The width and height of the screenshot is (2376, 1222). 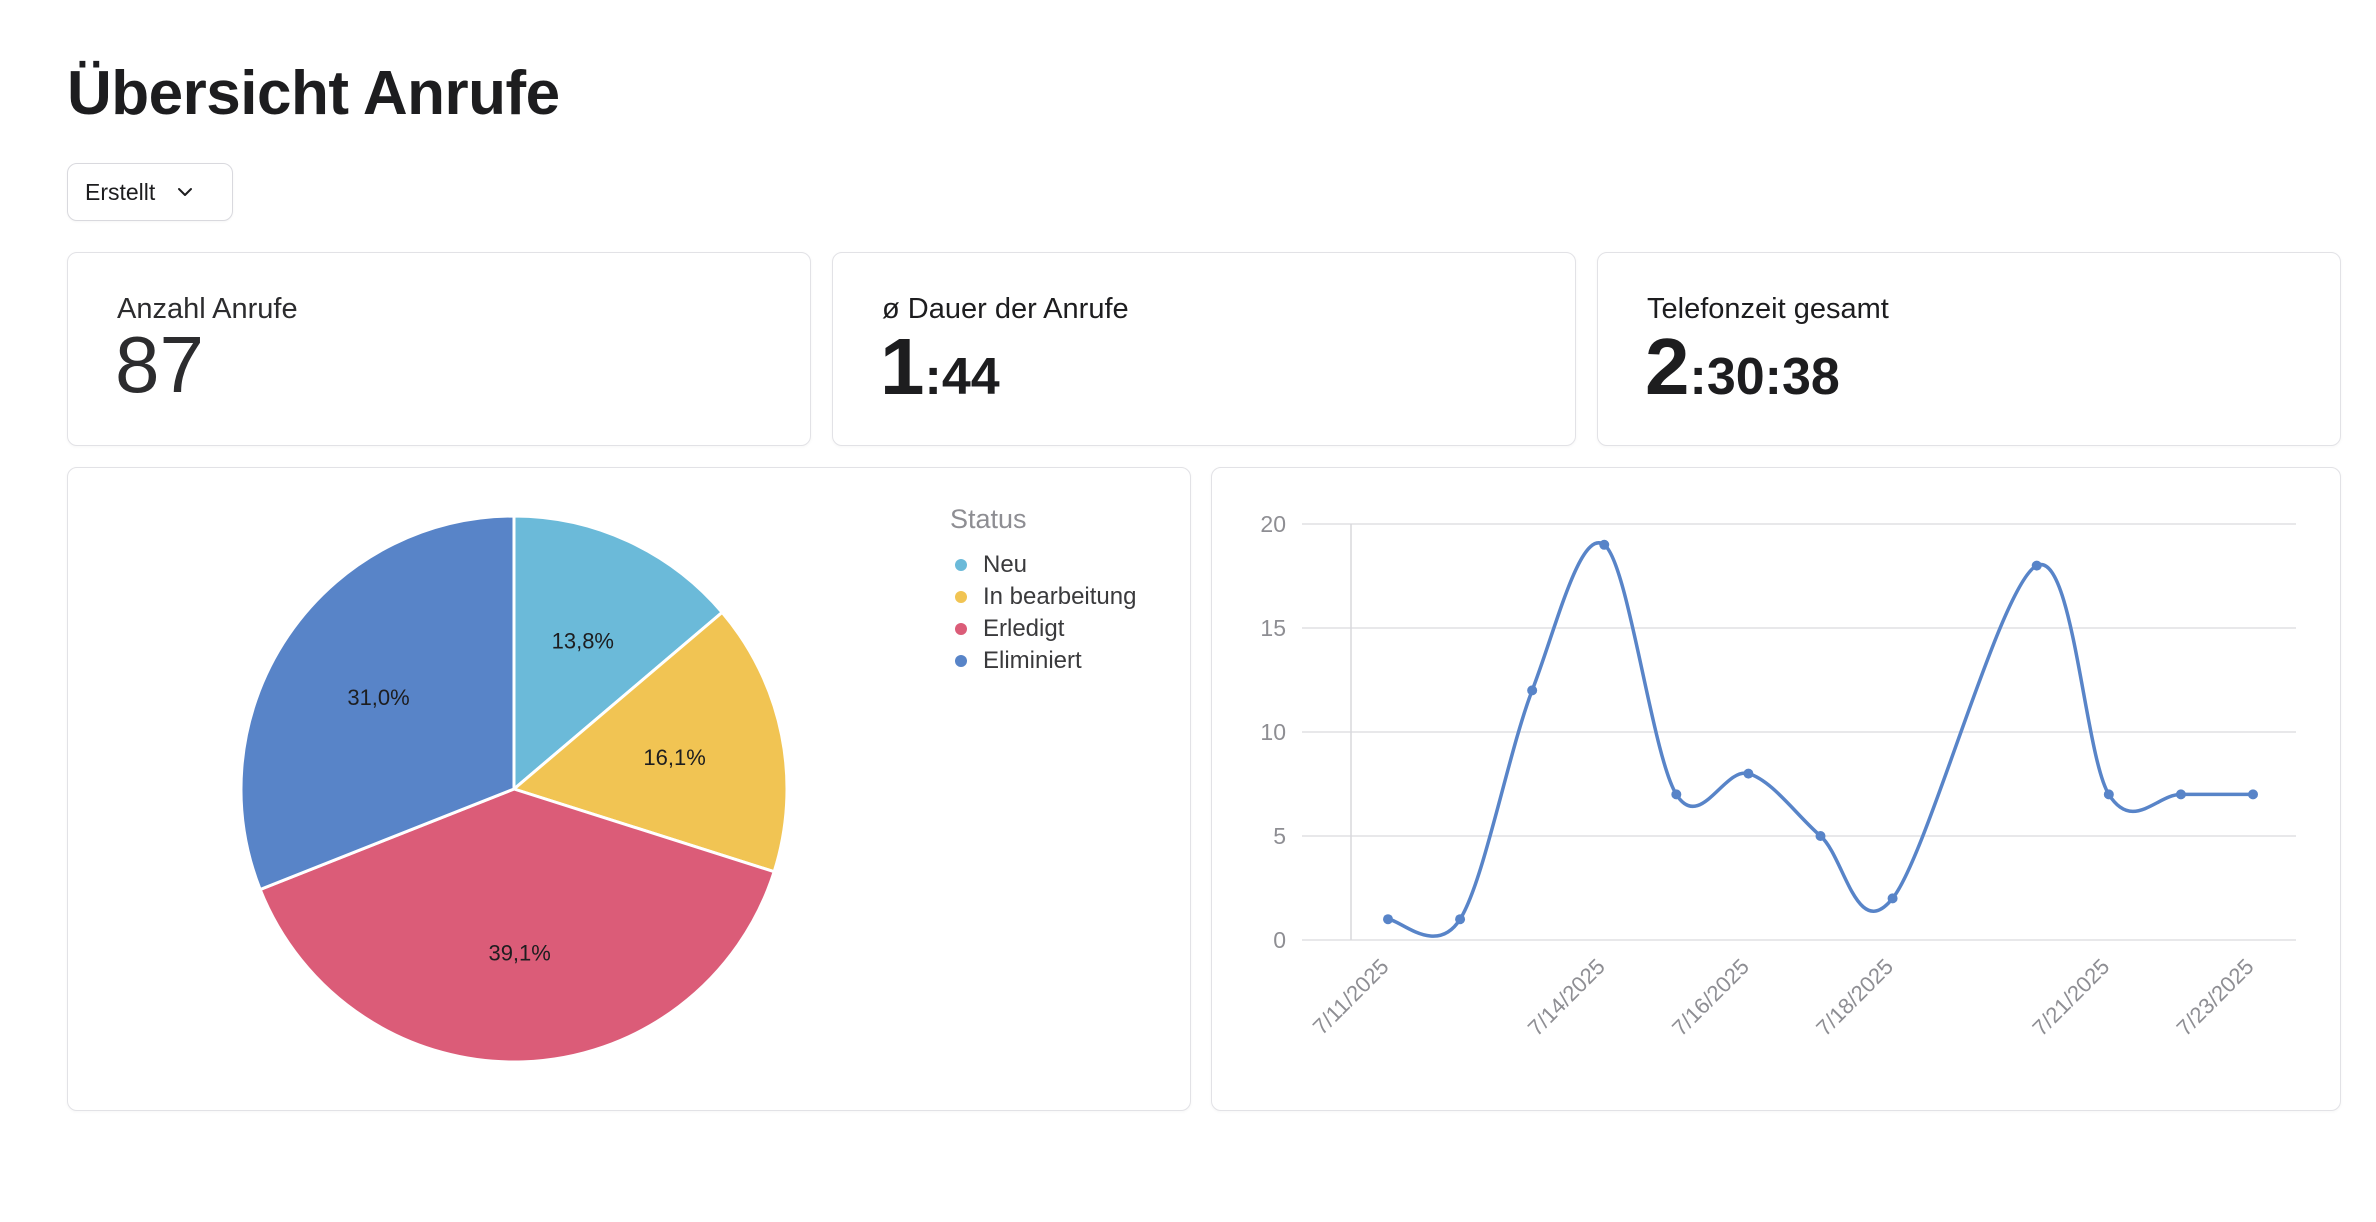 What do you see at coordinates (902, 366) in the screenshot?
I see `kpi-value-major: 1` at bounding box center [902, 366].